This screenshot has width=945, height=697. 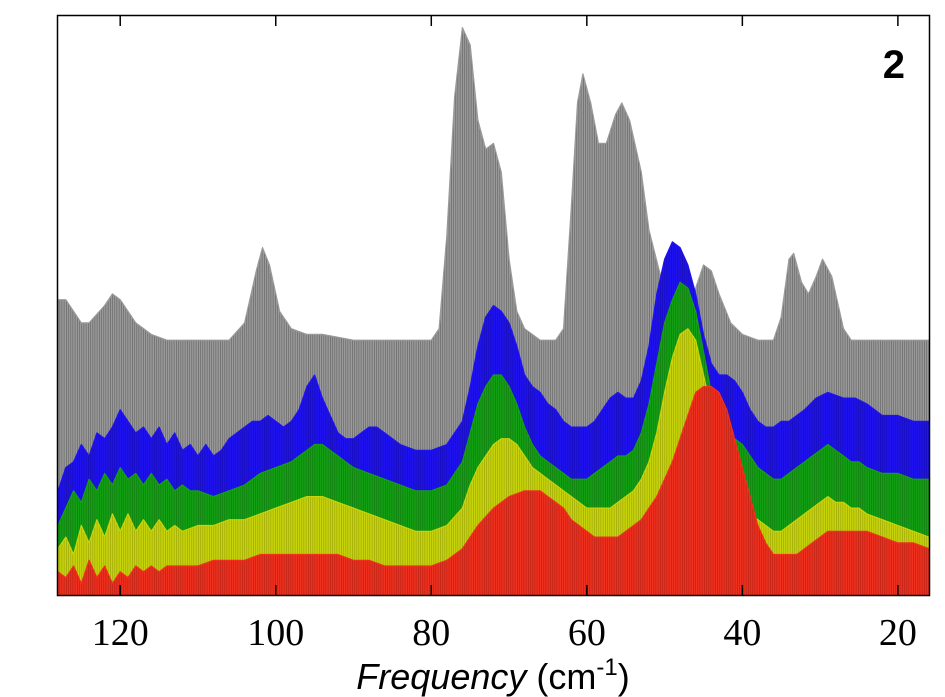 What do you see at coordinates (431, 633) in the screenshot?
I see `x-tick-label-80: 80` at bounding box center [431, 633].